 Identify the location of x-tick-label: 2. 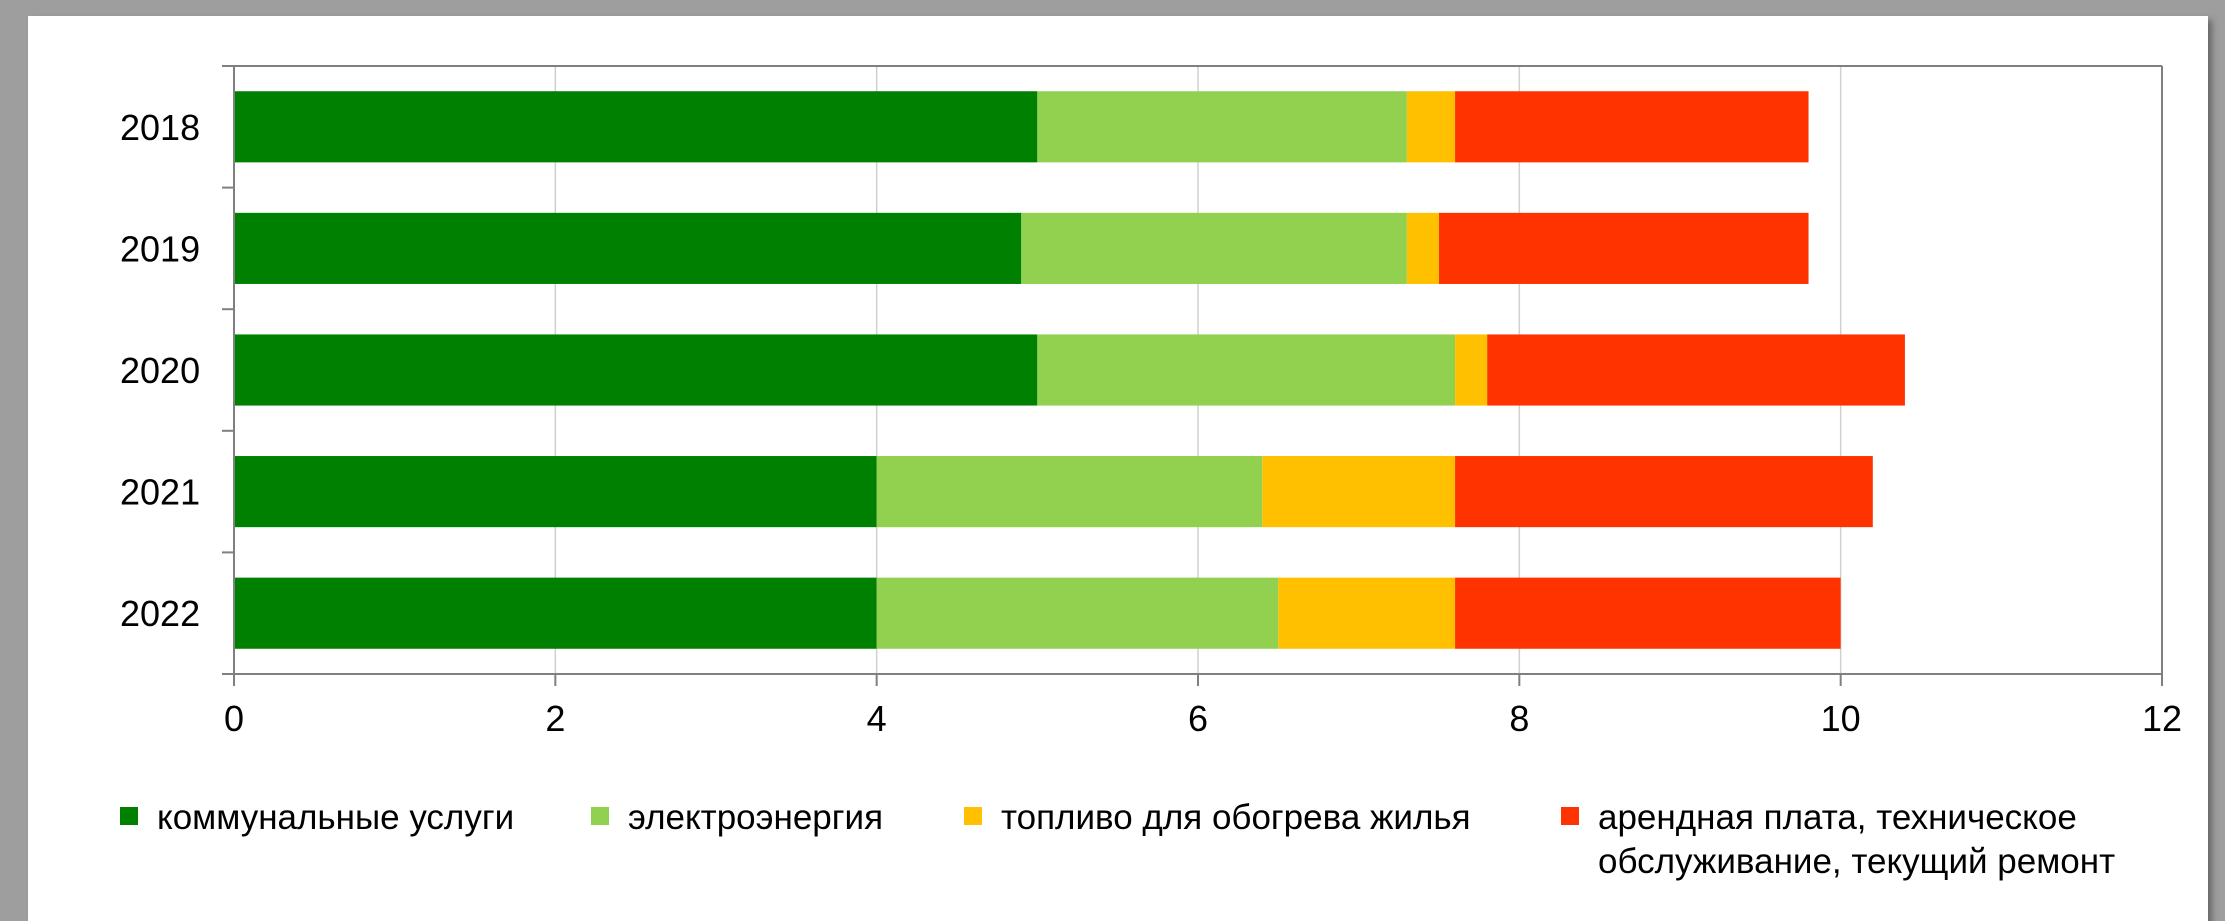
(555, 718).